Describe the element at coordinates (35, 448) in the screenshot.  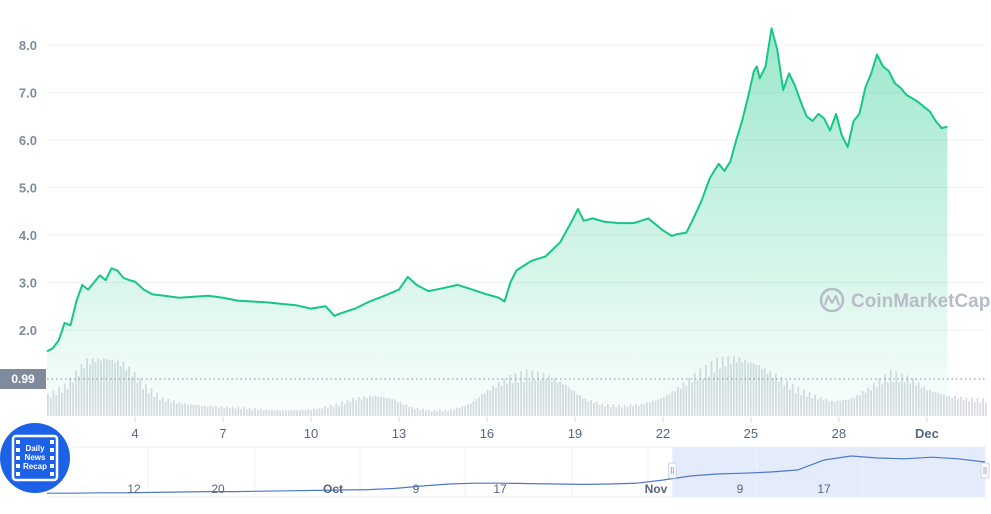
I see `logo-line-1: Daily` at that location.